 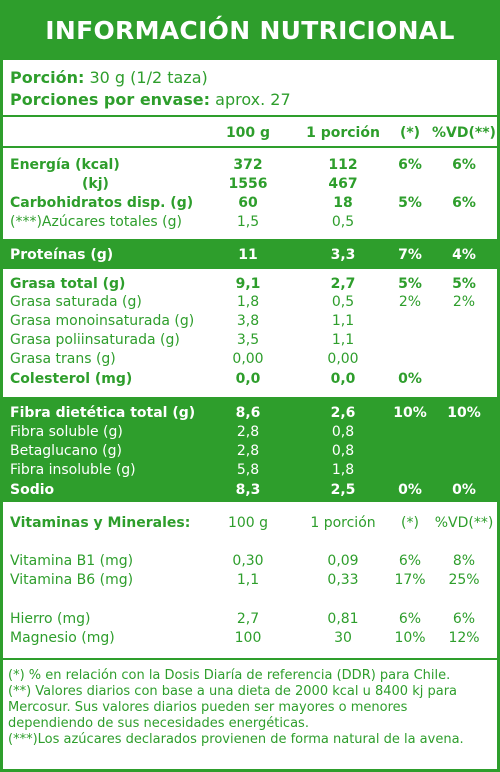 I want to click on row-label: Fibra soluble (g), so click(x=66, y=432).